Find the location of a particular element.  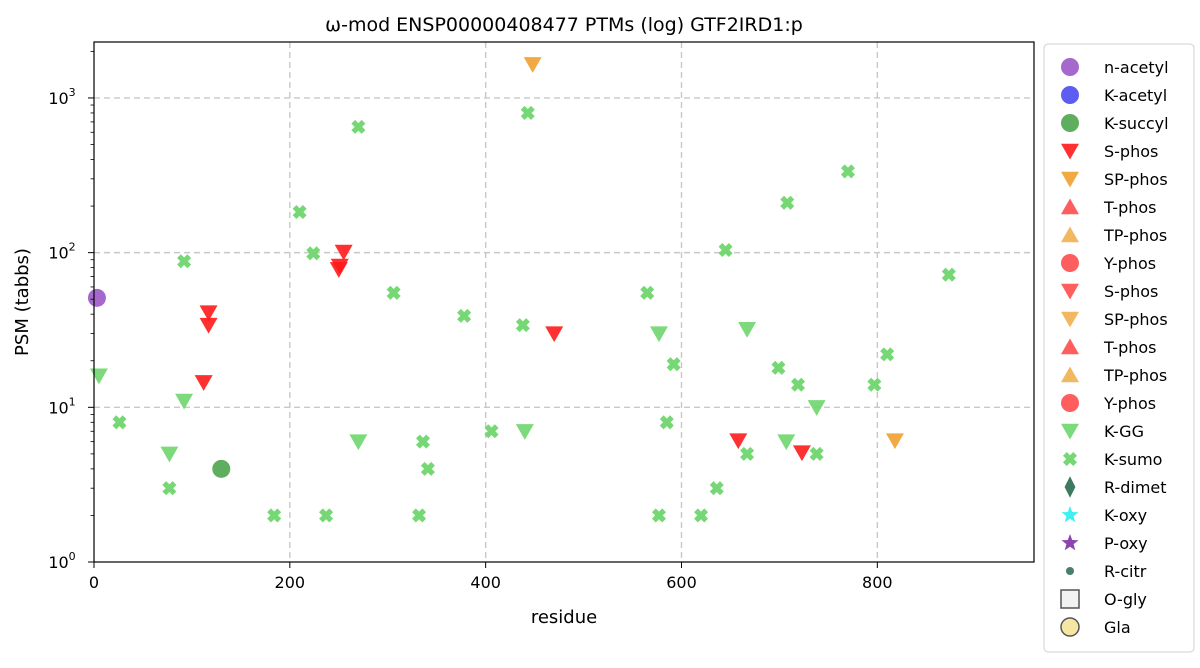

y-tick-label: 10³ is located at coordinates (61, 97).